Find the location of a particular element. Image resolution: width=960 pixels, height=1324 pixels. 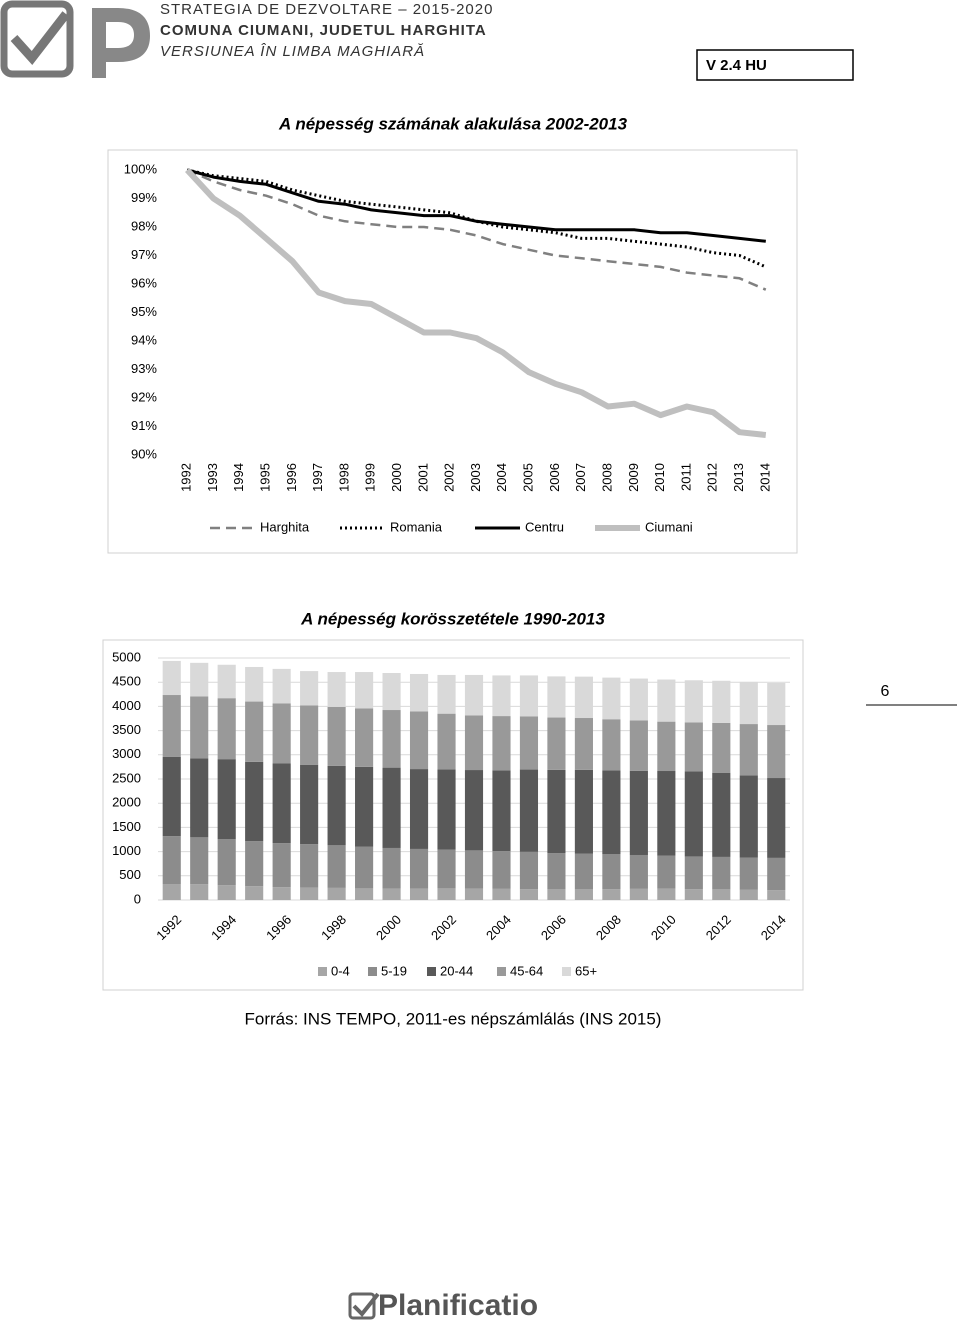

y-tick-label: 3500 is located at coordinates (126, 729).